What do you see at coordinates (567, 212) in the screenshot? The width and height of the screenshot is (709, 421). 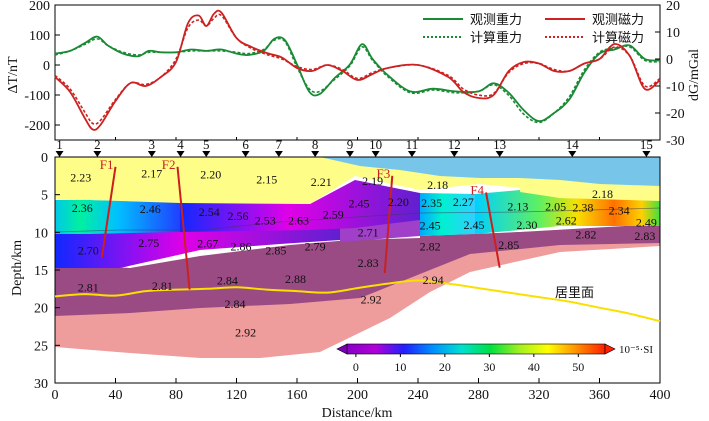 I see `layer-upper-crust-d` at bounding box center [567, 212].